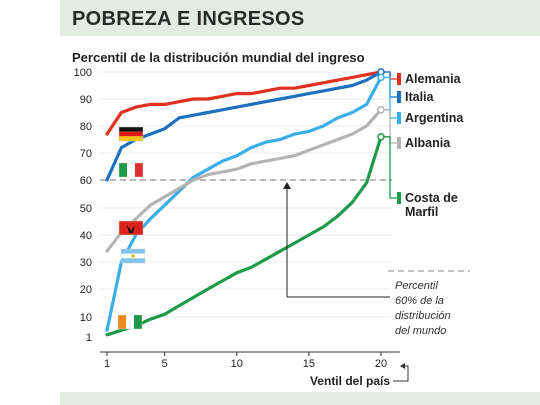 This screenshot has width=540, height=405. Describe the element at coordinates (86, 100) in the screenshot. I see `y-tick-label: 90` at that location.